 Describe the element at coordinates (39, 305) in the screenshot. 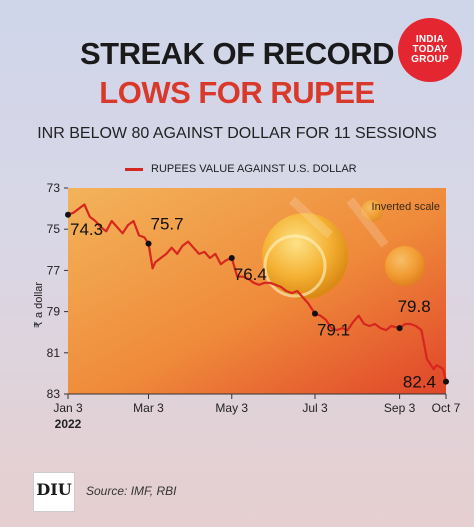

I see `y-axis-label: ₹ a dollar` at that location.